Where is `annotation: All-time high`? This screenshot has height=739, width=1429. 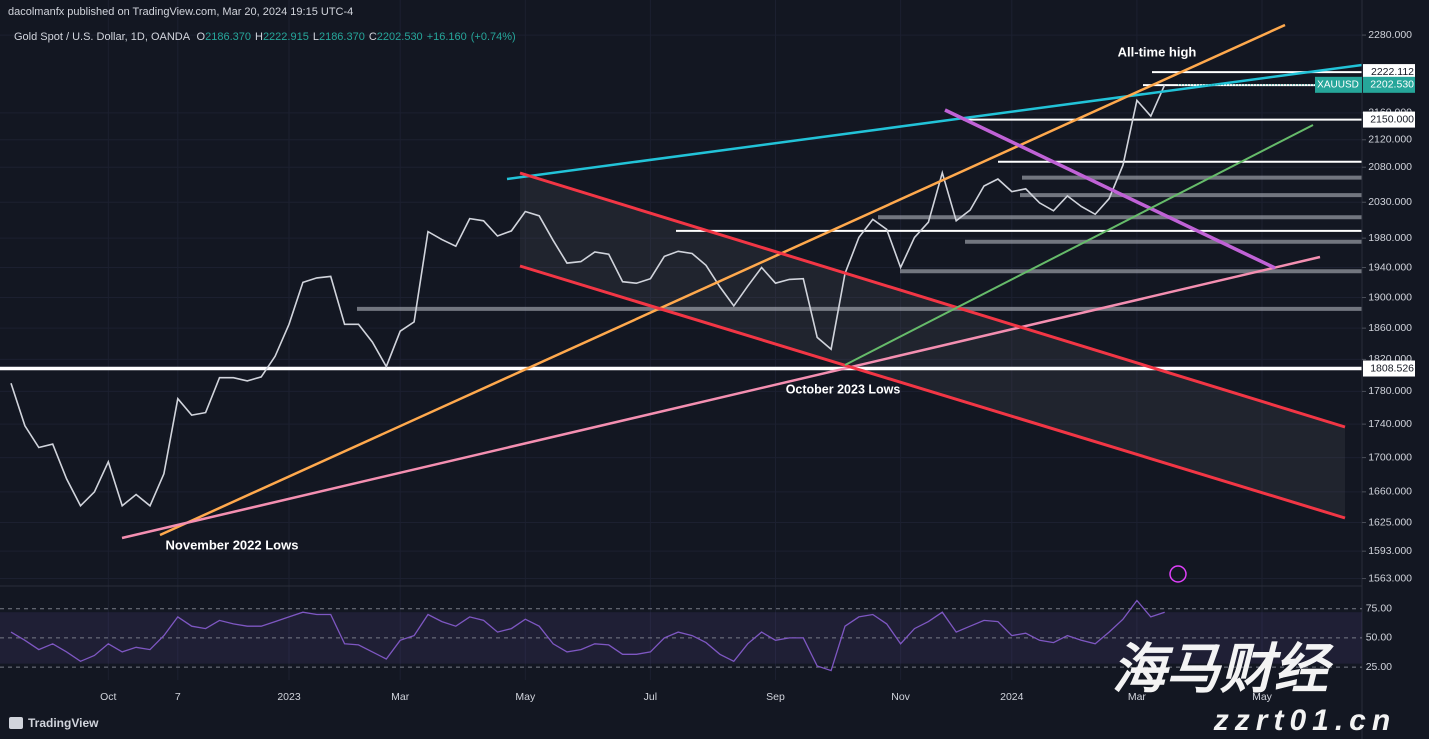 annotation: All-time high is located at coordinates (1157, 51).